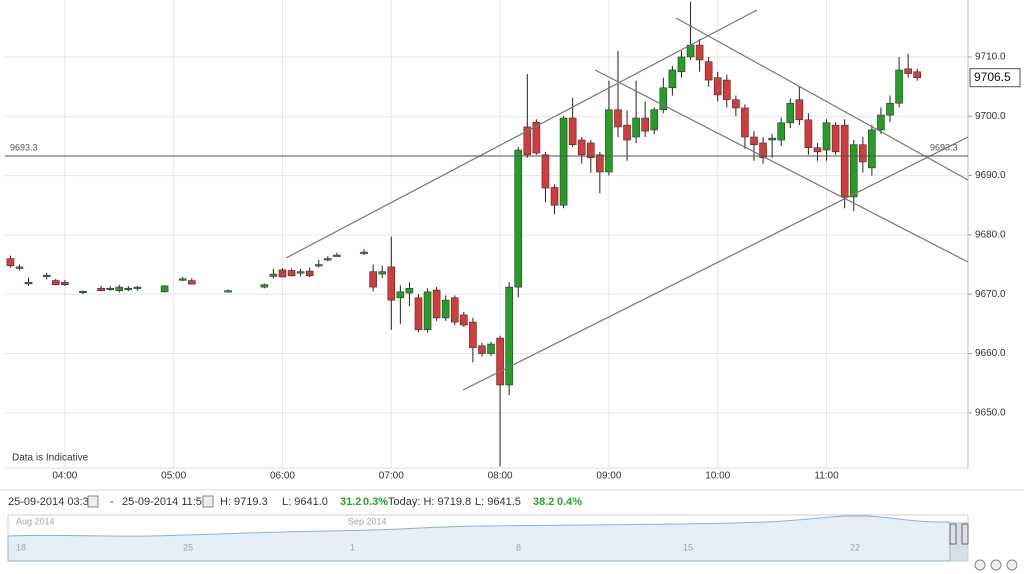 The width and height of the screenshot is (1024, 574). Describe the element at coordinates (1012, 565) in the screenshot. I see `reset-button` at that location.